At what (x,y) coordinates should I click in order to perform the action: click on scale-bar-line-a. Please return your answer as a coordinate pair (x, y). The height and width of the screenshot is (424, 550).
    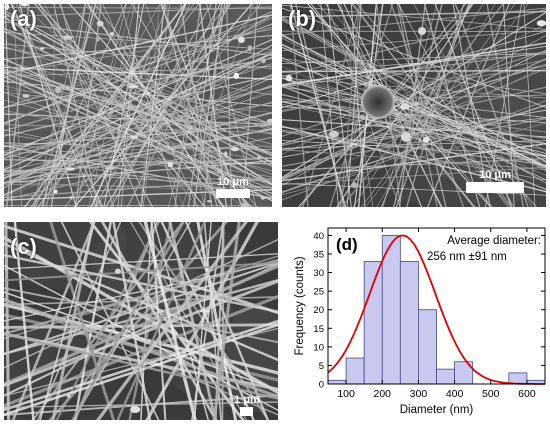
    Looking at the image, I should click on (233, 193).